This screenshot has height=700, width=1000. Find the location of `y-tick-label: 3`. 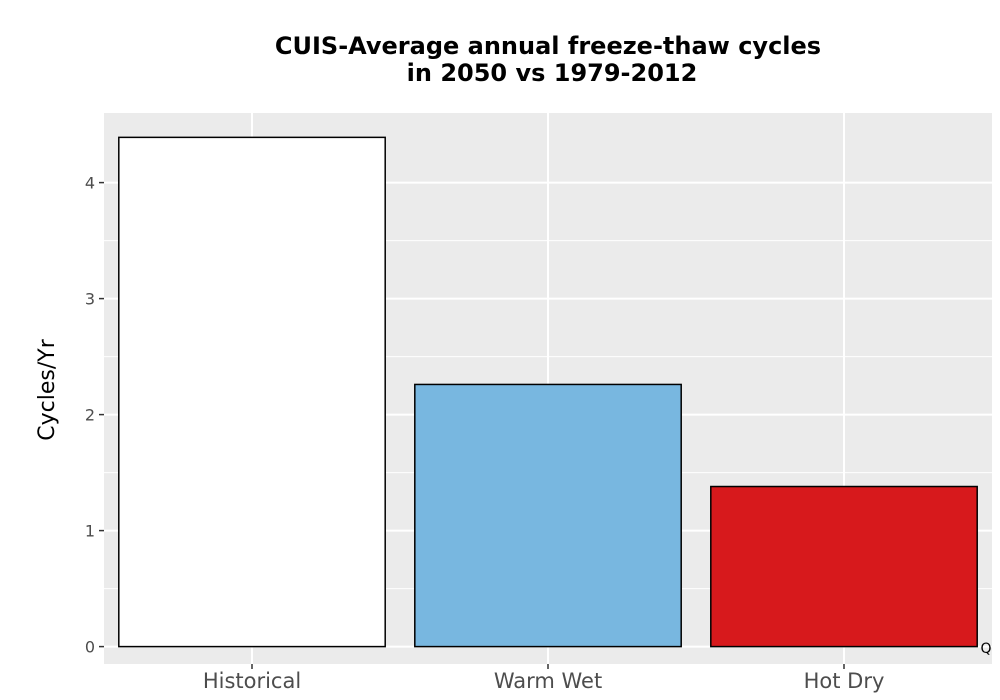

y-tick-label: 3 is located at coordinates (90, 299).